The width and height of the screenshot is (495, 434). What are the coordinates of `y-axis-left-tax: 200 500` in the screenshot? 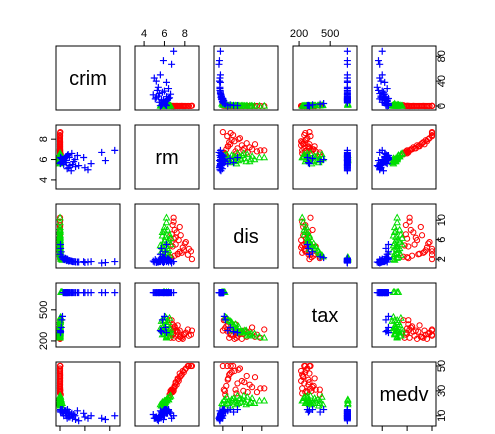 It's located at (47, 325).